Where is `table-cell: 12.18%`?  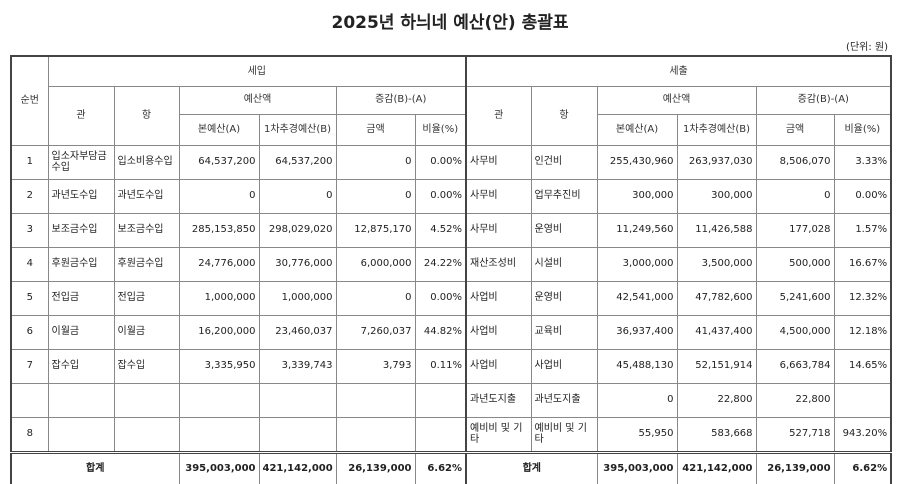
table-cell: 12.18% is located at coordinates (862, 332).